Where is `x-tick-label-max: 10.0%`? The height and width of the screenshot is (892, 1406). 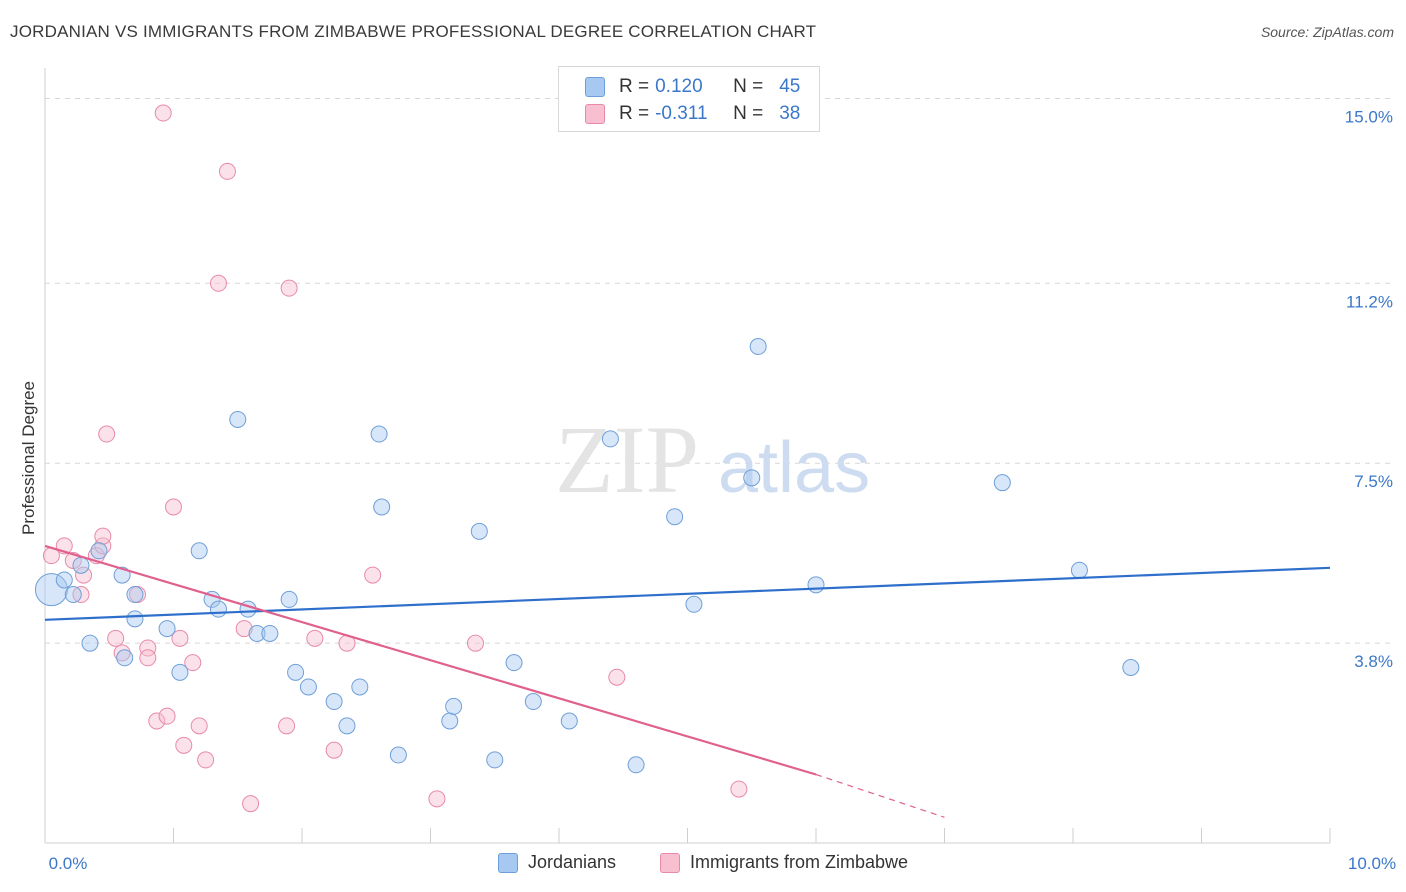 x-tick-label-max: 10.0% is located at coordinates (1372, 863).